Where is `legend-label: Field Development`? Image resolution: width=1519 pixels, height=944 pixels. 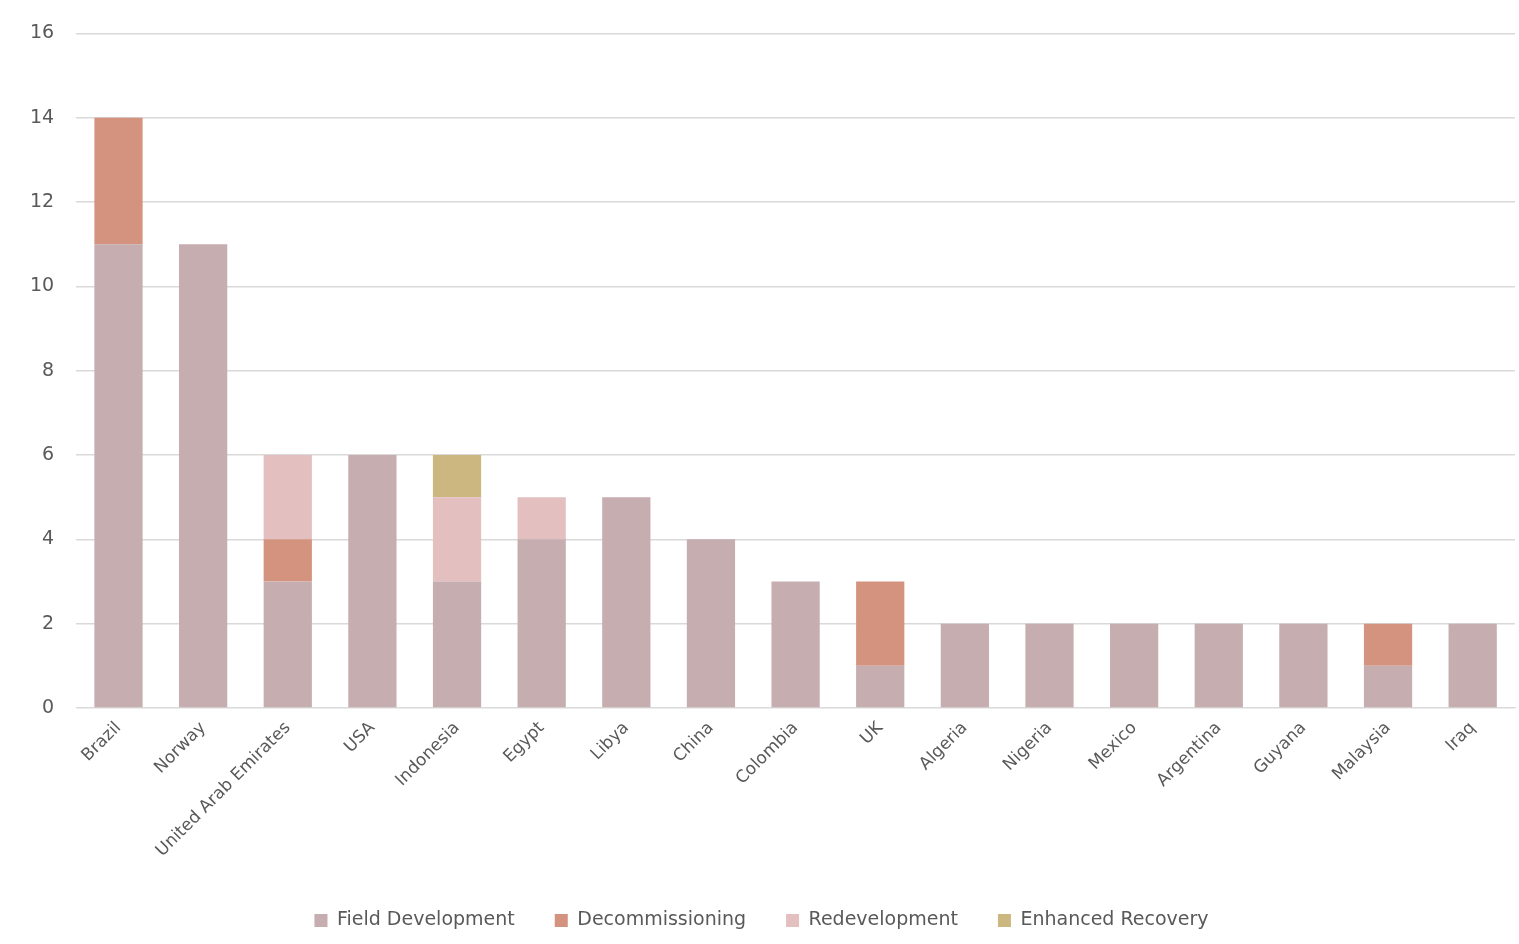 legend-label: Field Development is located at coordinates (425, 918).